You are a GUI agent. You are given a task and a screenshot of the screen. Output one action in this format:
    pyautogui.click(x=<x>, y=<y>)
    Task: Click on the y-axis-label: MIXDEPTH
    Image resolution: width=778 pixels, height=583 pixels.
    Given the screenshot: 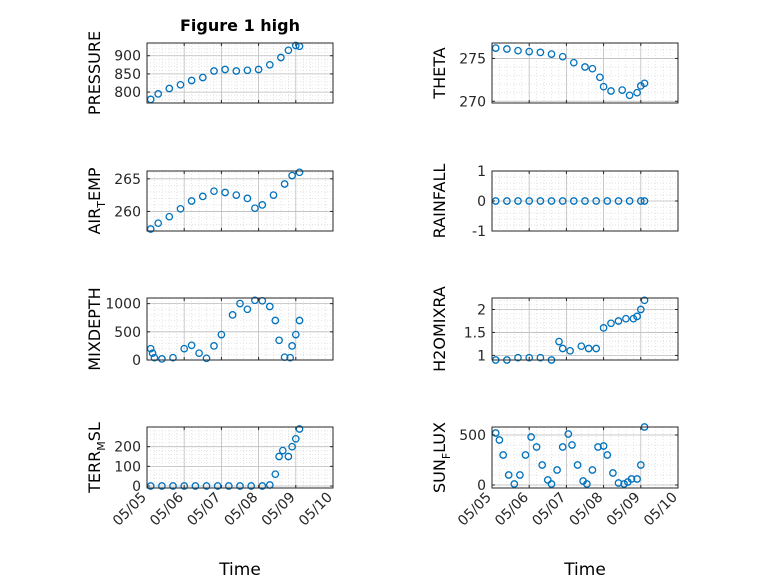 What is the action you would take?
    pyautogui.click(x=94, y=328)
    